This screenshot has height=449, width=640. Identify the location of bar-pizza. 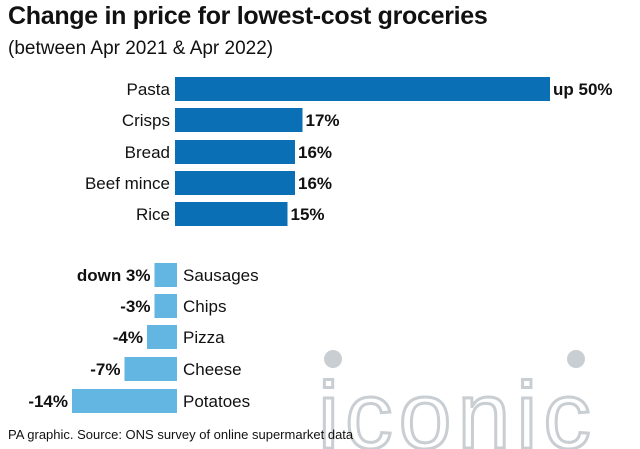
(162, 337).